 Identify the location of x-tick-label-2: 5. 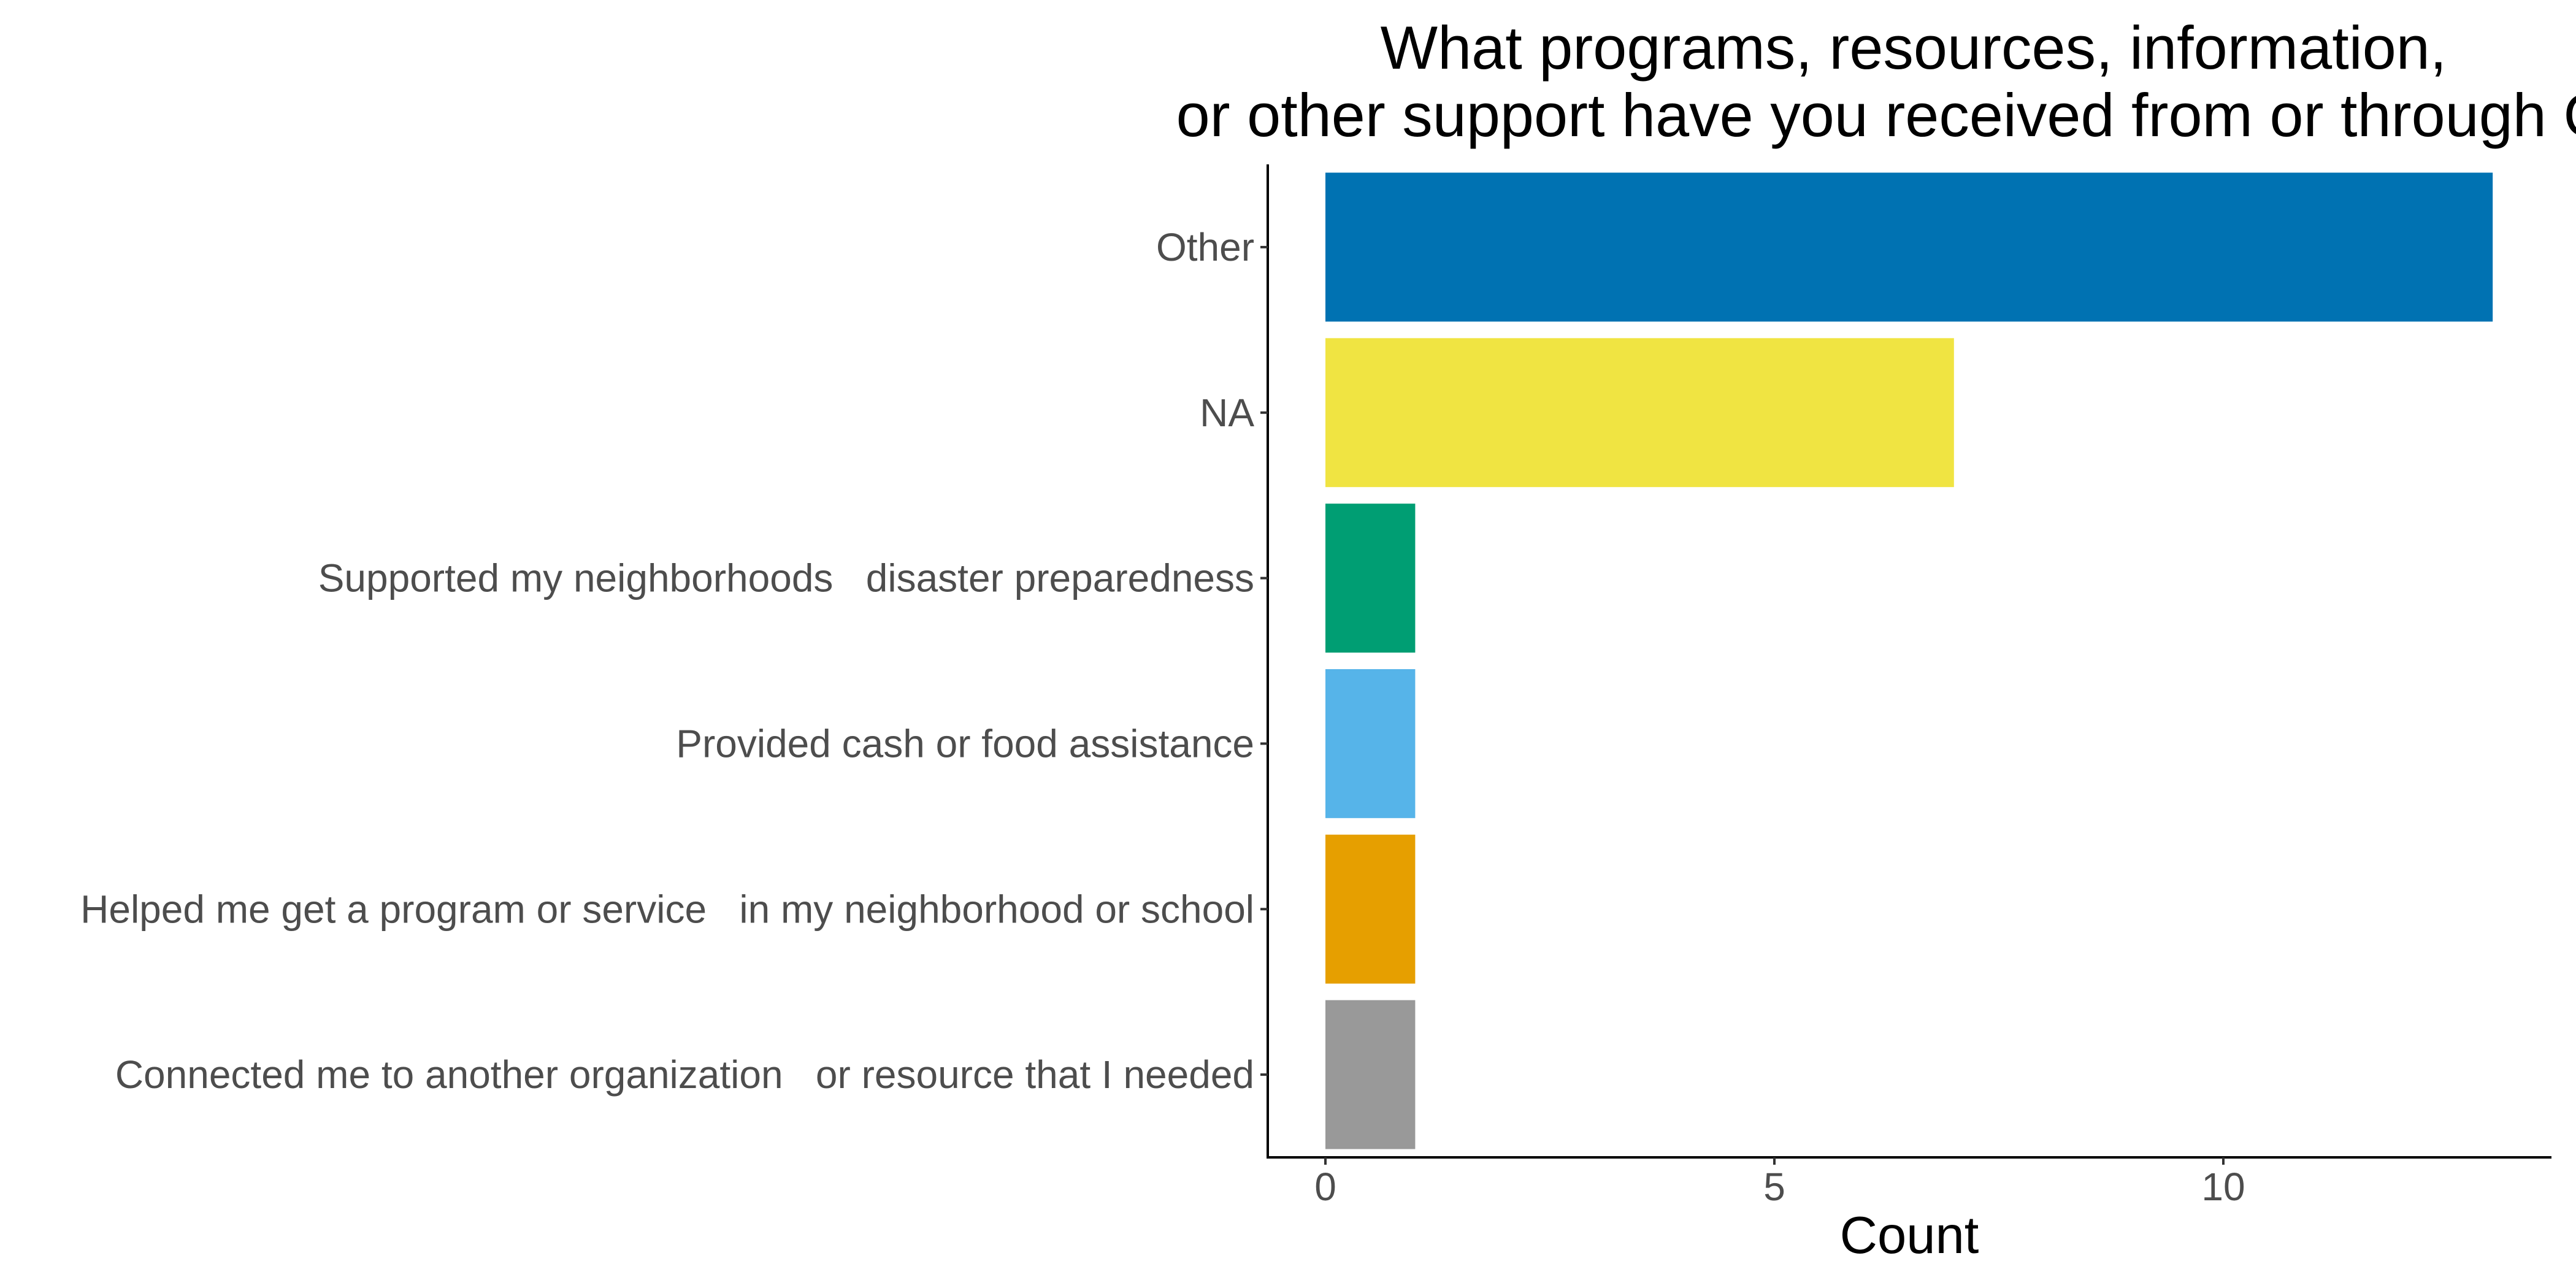
(1774, 1187).